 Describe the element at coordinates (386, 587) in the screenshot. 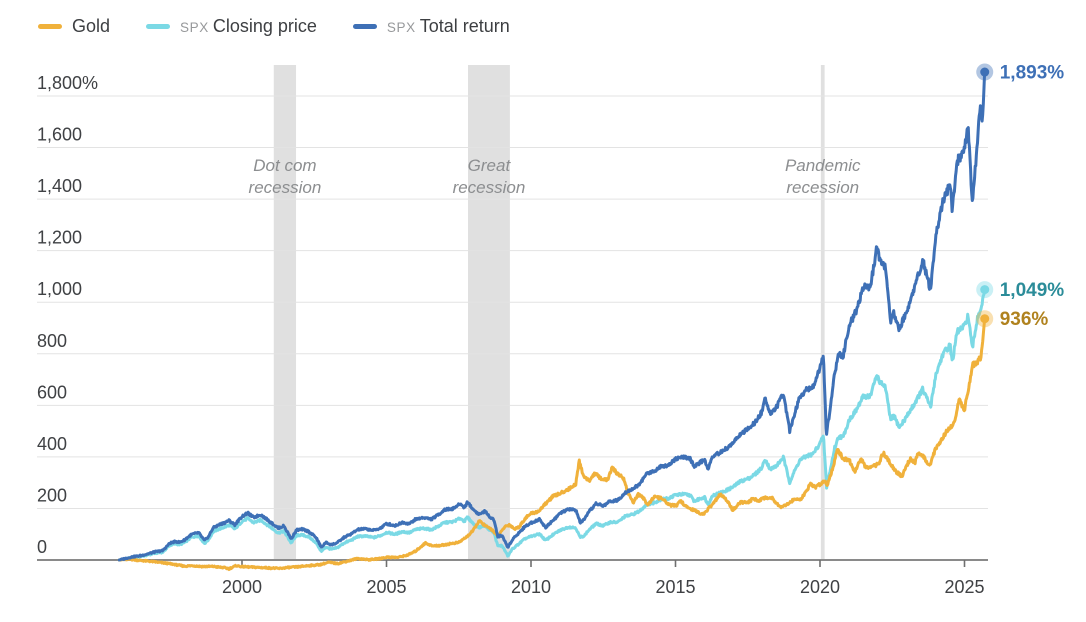

I see `x-tick-label: 2005` at that location.